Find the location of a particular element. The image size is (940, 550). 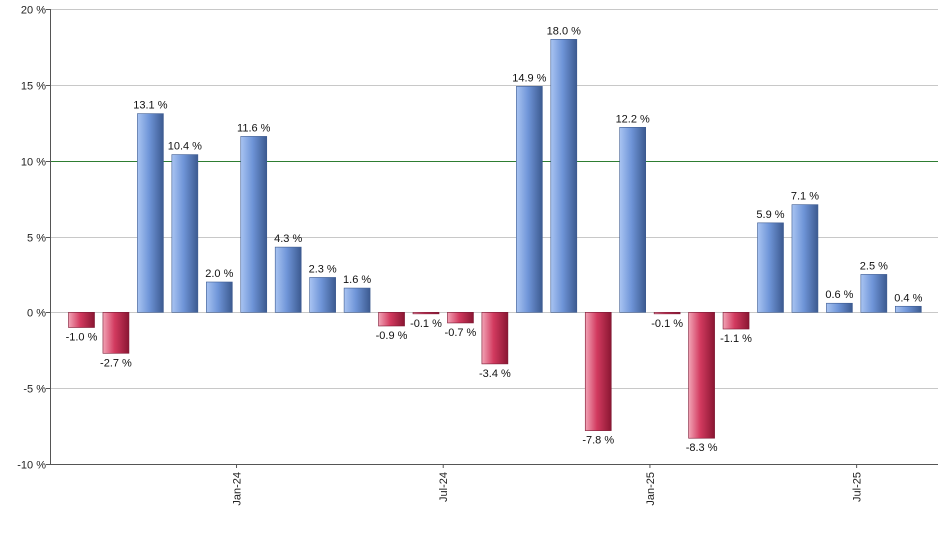

data-label: 4.3 % is located at coordinates (288, 239).